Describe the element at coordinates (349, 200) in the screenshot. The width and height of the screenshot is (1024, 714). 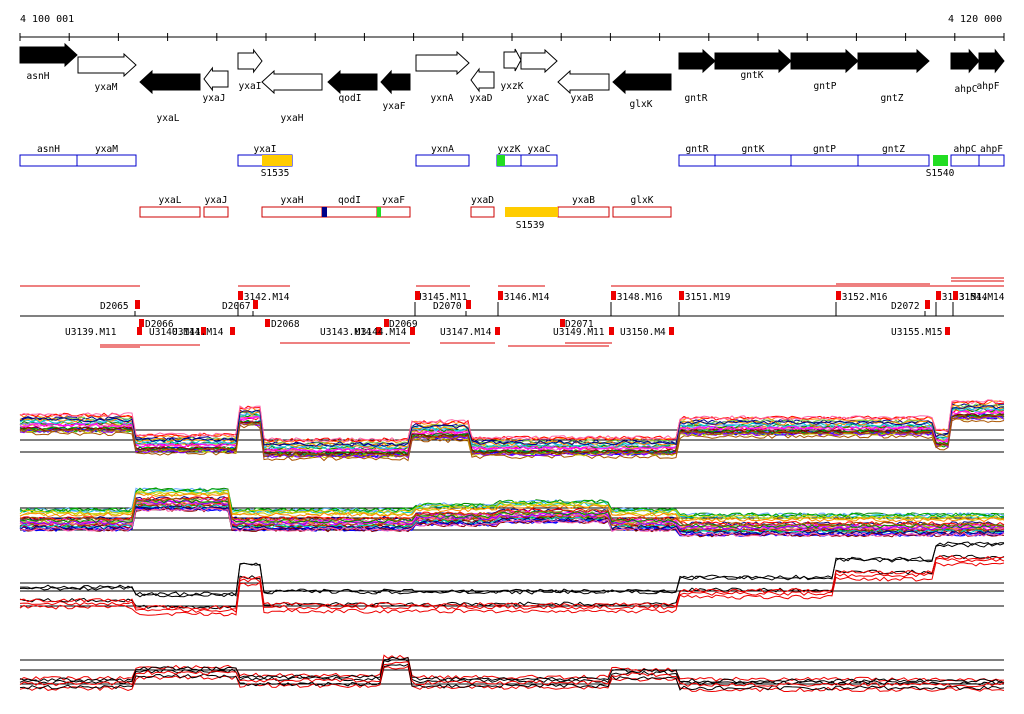
I see `reverse-box-label-qodI: qodI` at that location.